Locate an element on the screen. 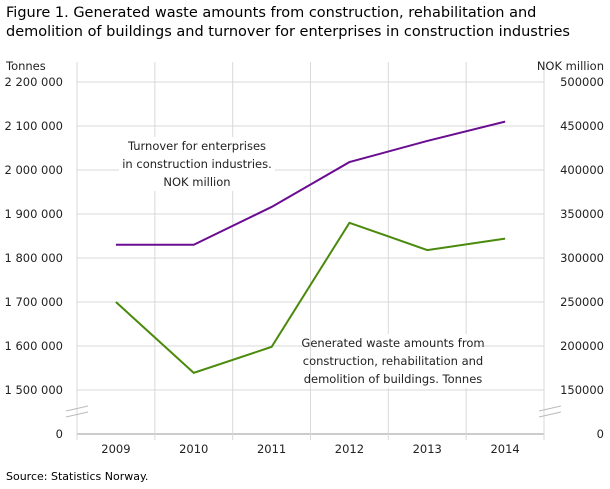  left-tick-label: 1 900 000 is located at coordinates (33, 214).